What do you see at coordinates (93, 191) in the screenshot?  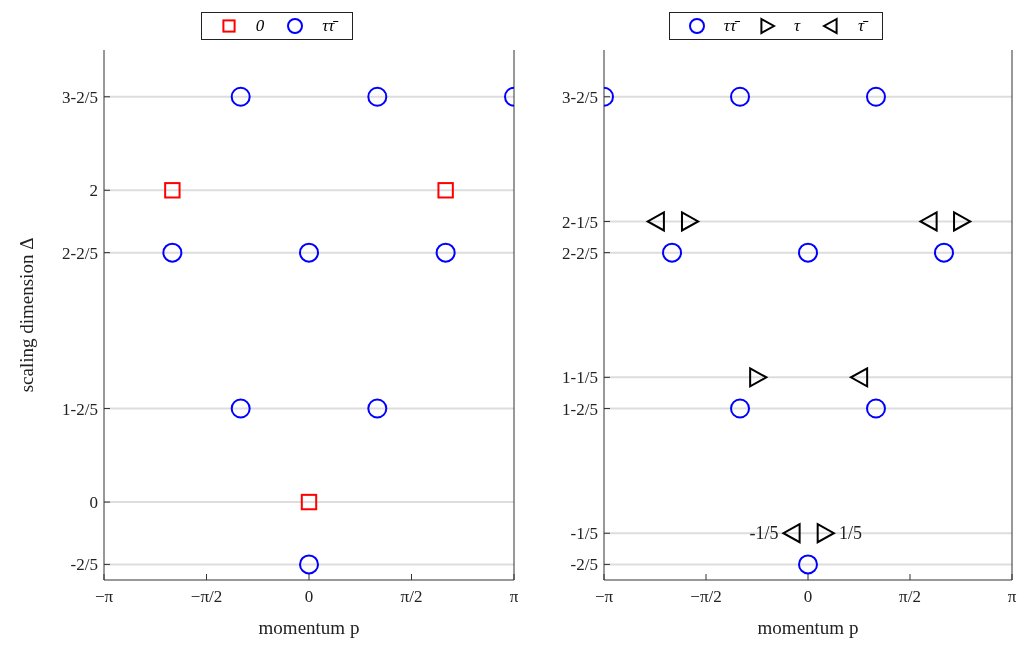 I see `y-tick-label: 2` at bounding box center [93, 191].